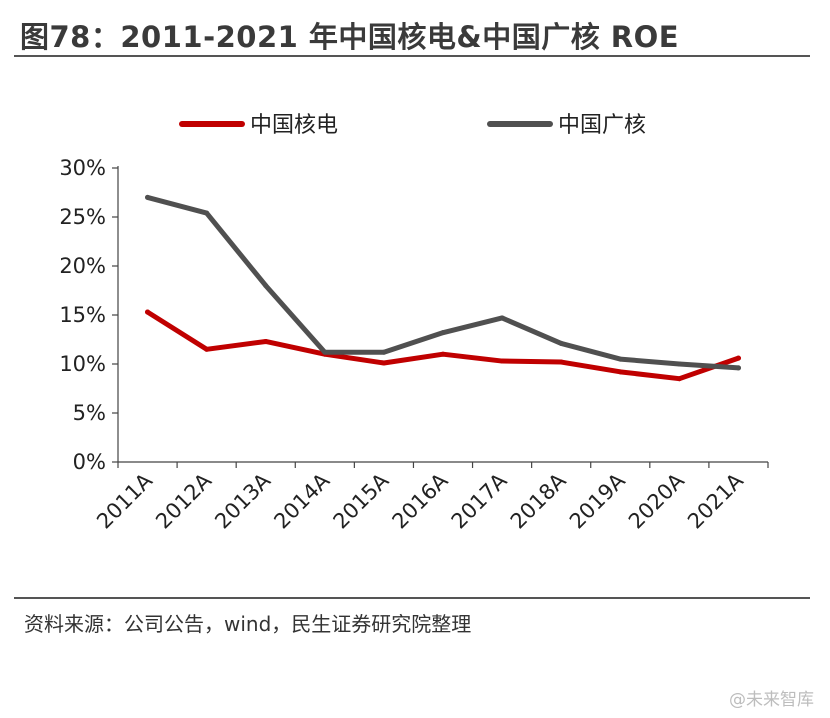 This screenshot has width=830, height=718. I want to click on bottom-divider, so click(412, 598).